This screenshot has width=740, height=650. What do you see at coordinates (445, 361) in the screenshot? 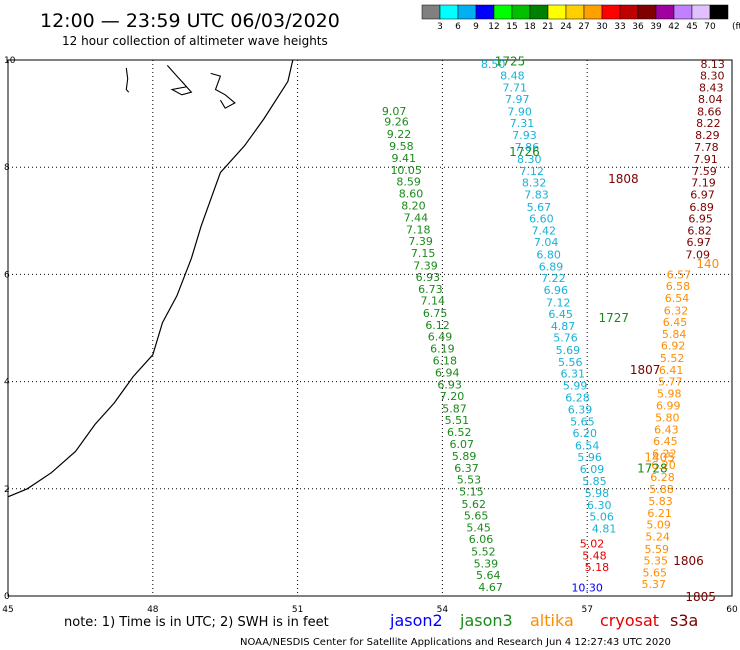
I see `wave-height-value: 6.18` at bounding box center [445, 361].